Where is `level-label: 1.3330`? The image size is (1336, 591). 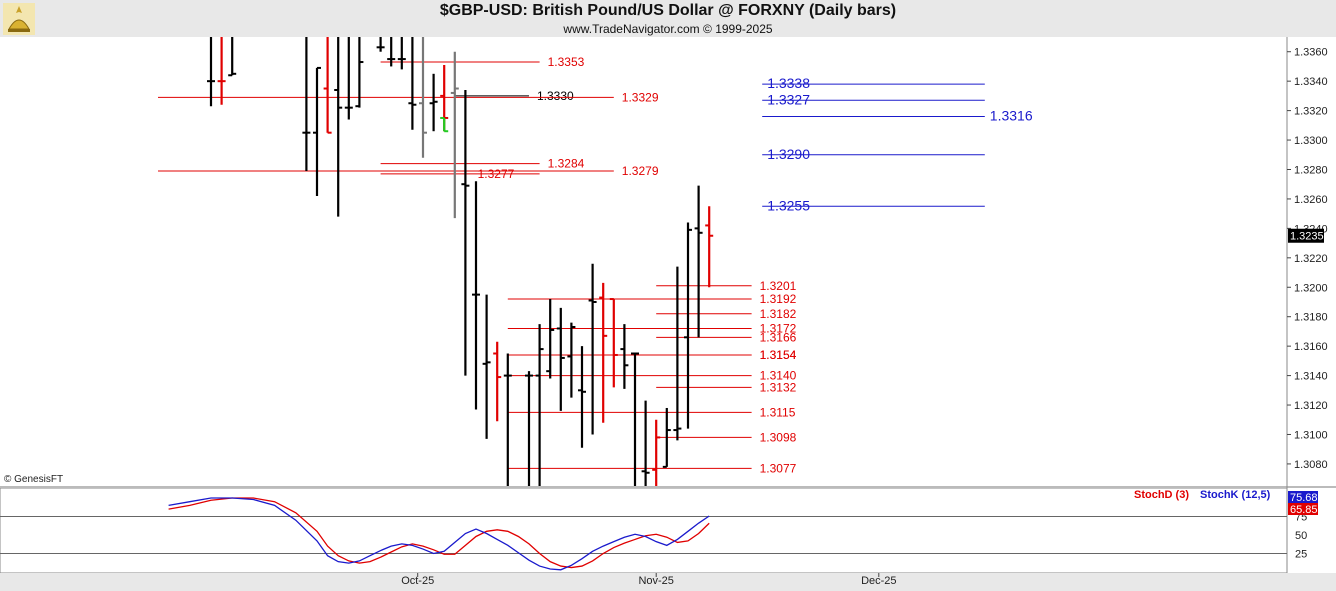
level-label: 1.3330 is located at coordinates (555, 96).